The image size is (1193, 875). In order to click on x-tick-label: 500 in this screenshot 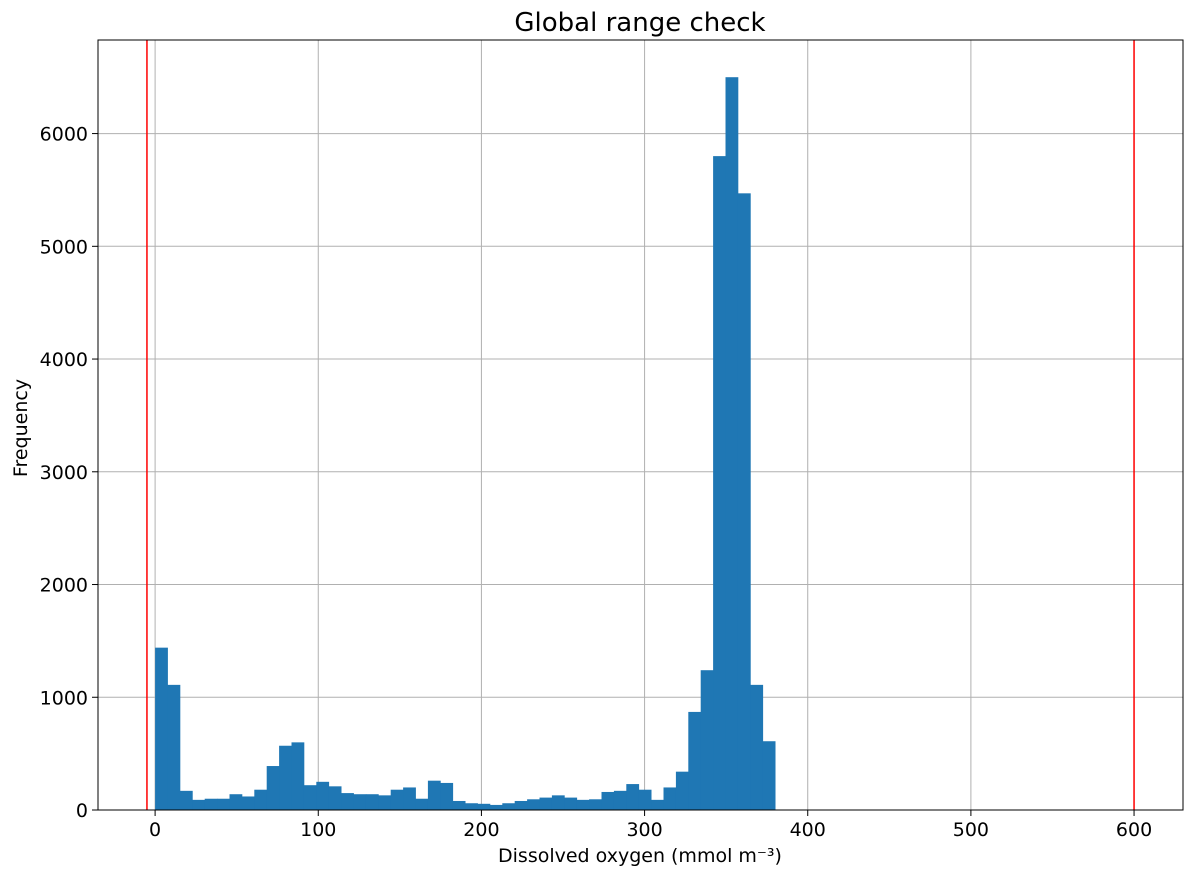, I will do `click(971, 830)`.